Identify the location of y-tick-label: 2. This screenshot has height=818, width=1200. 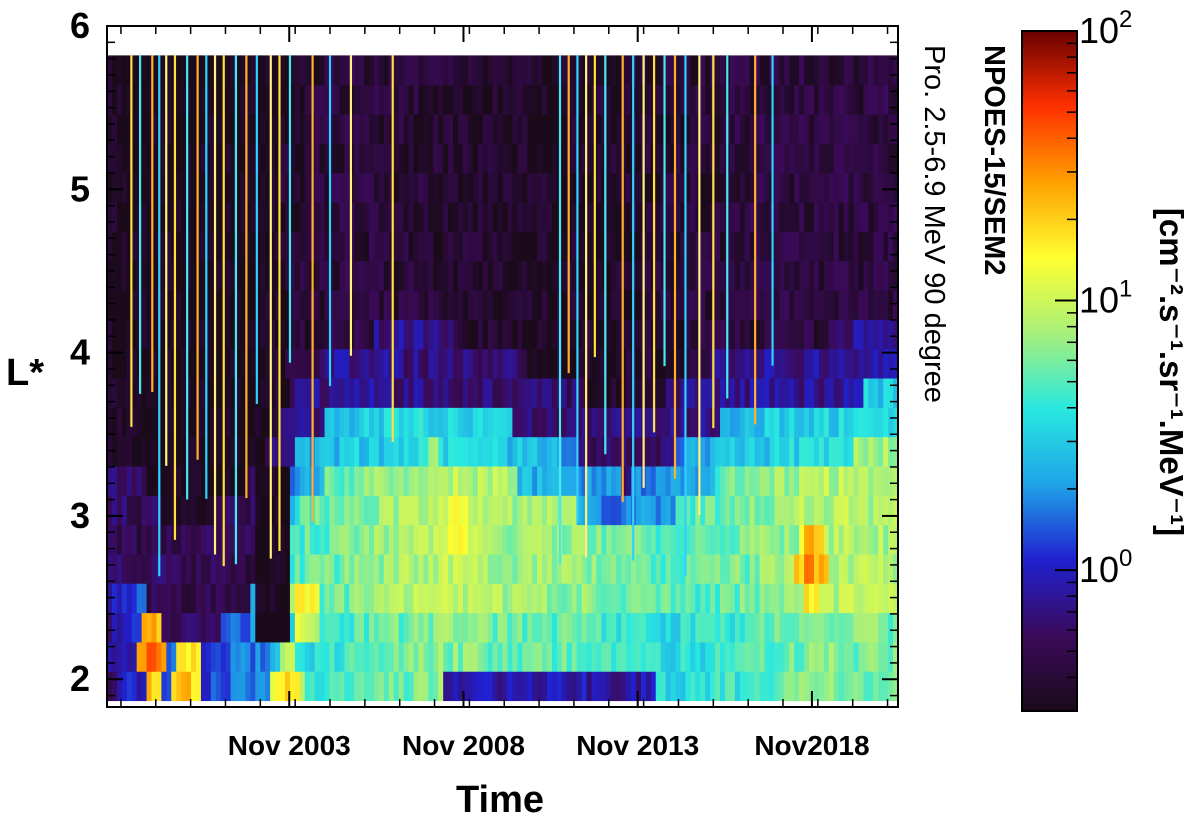
(80, 678).